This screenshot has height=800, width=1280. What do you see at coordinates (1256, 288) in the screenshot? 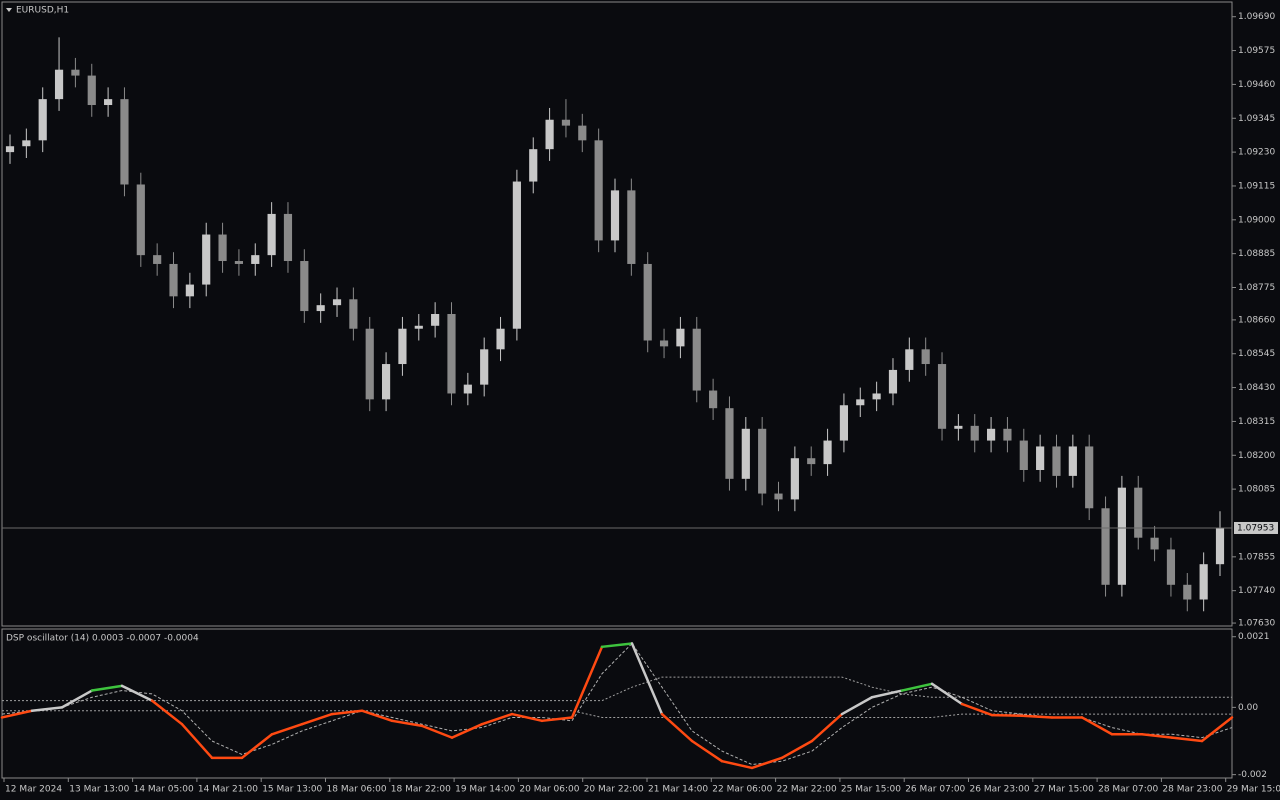
I see `y-tick-label: 1.08775` at bounding box center [1256, 288].